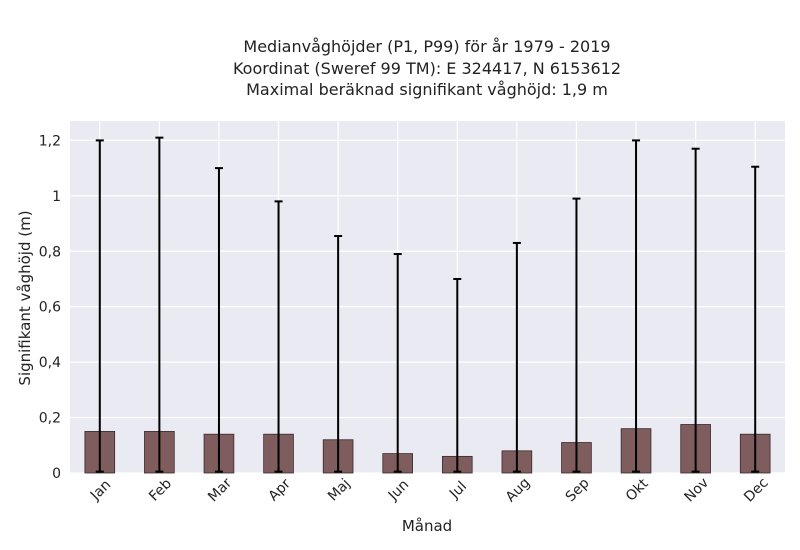  I want to click on error-bar-aug, so click(516, 357).